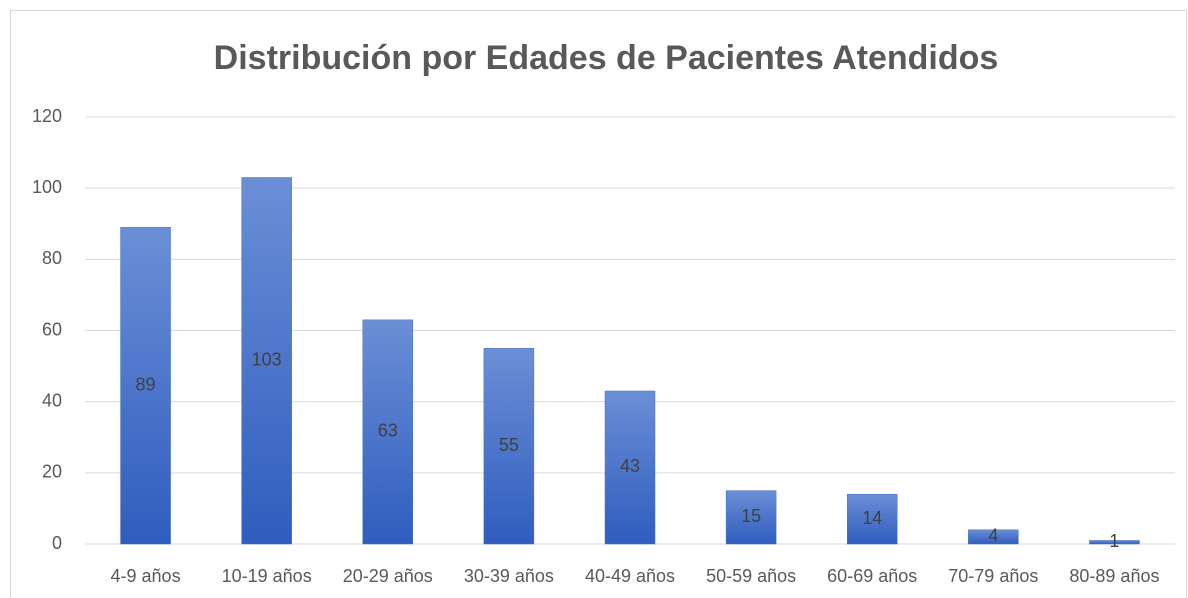 The height and width of the screenshot is (598, 1188). I want to click on x-tick-label: 10-19 años, so click(267, 576).